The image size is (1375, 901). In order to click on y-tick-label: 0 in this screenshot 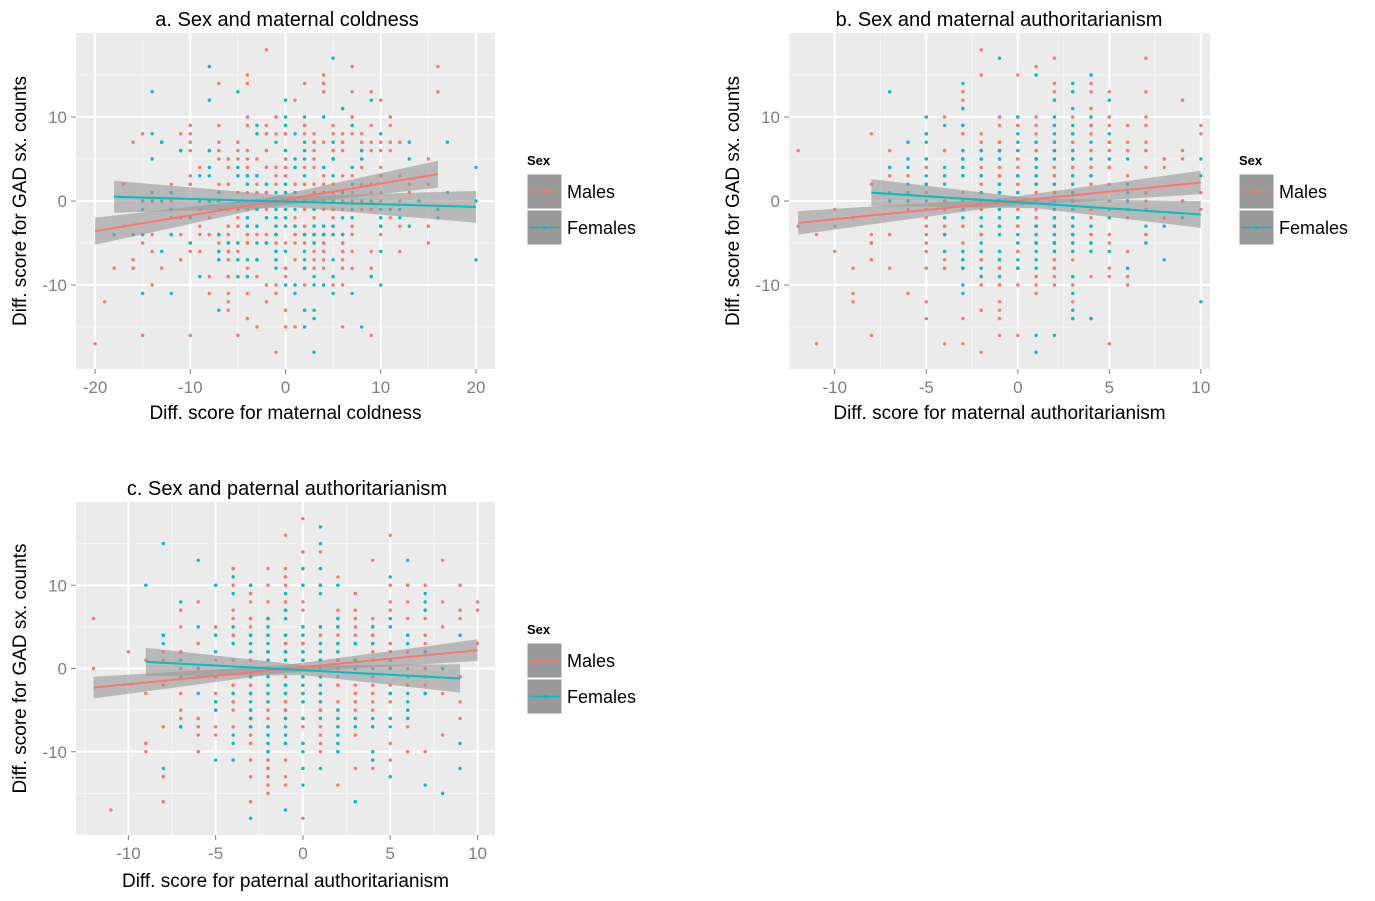, I will do `click(62, 201)`.